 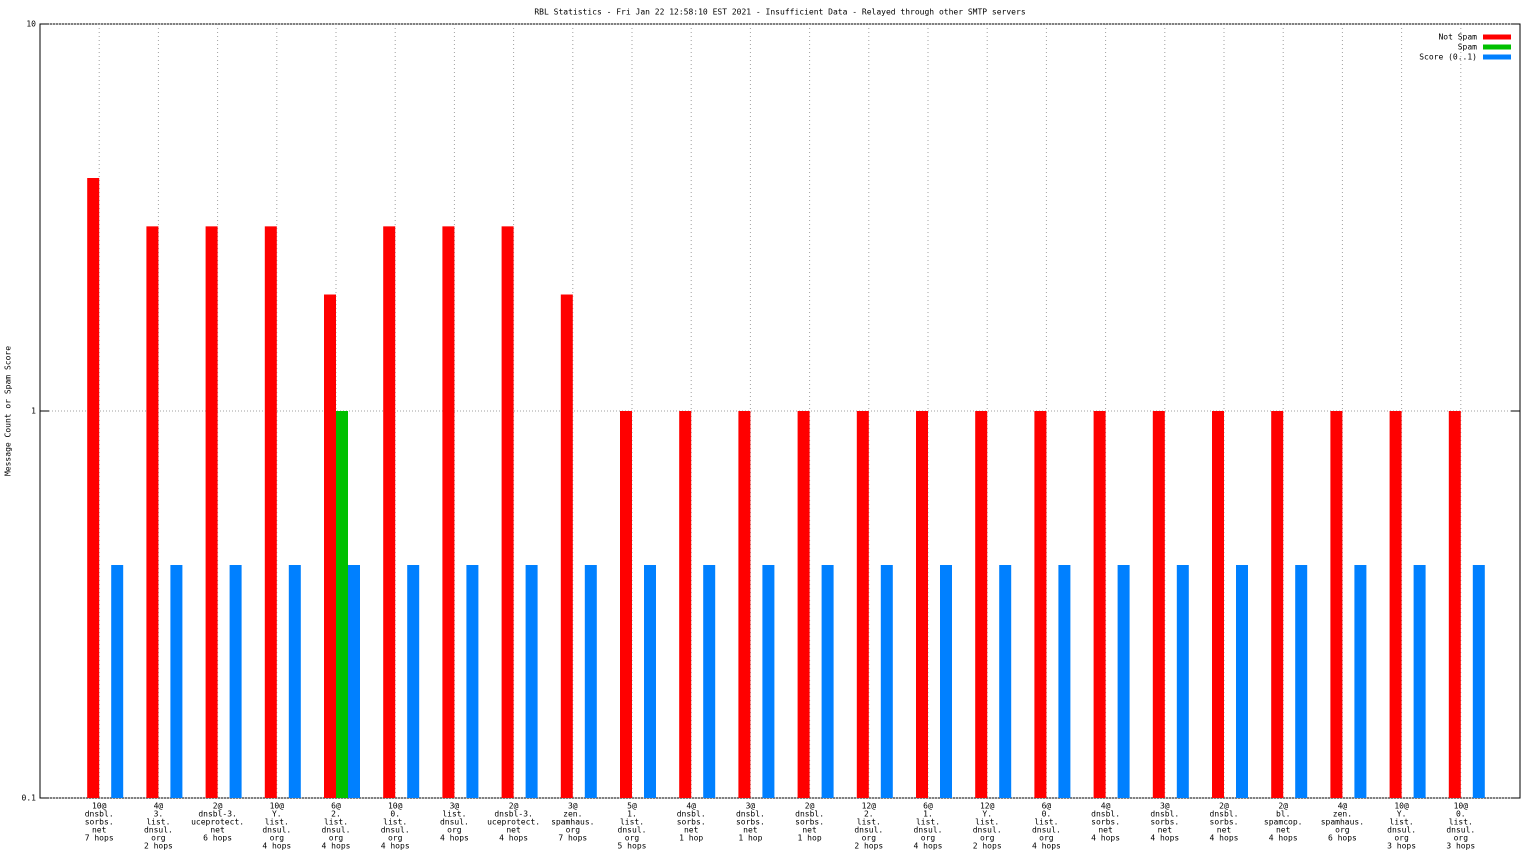 I want to click on y-axis-label: Message Count or Spam Score, so click(x=8, y=411).